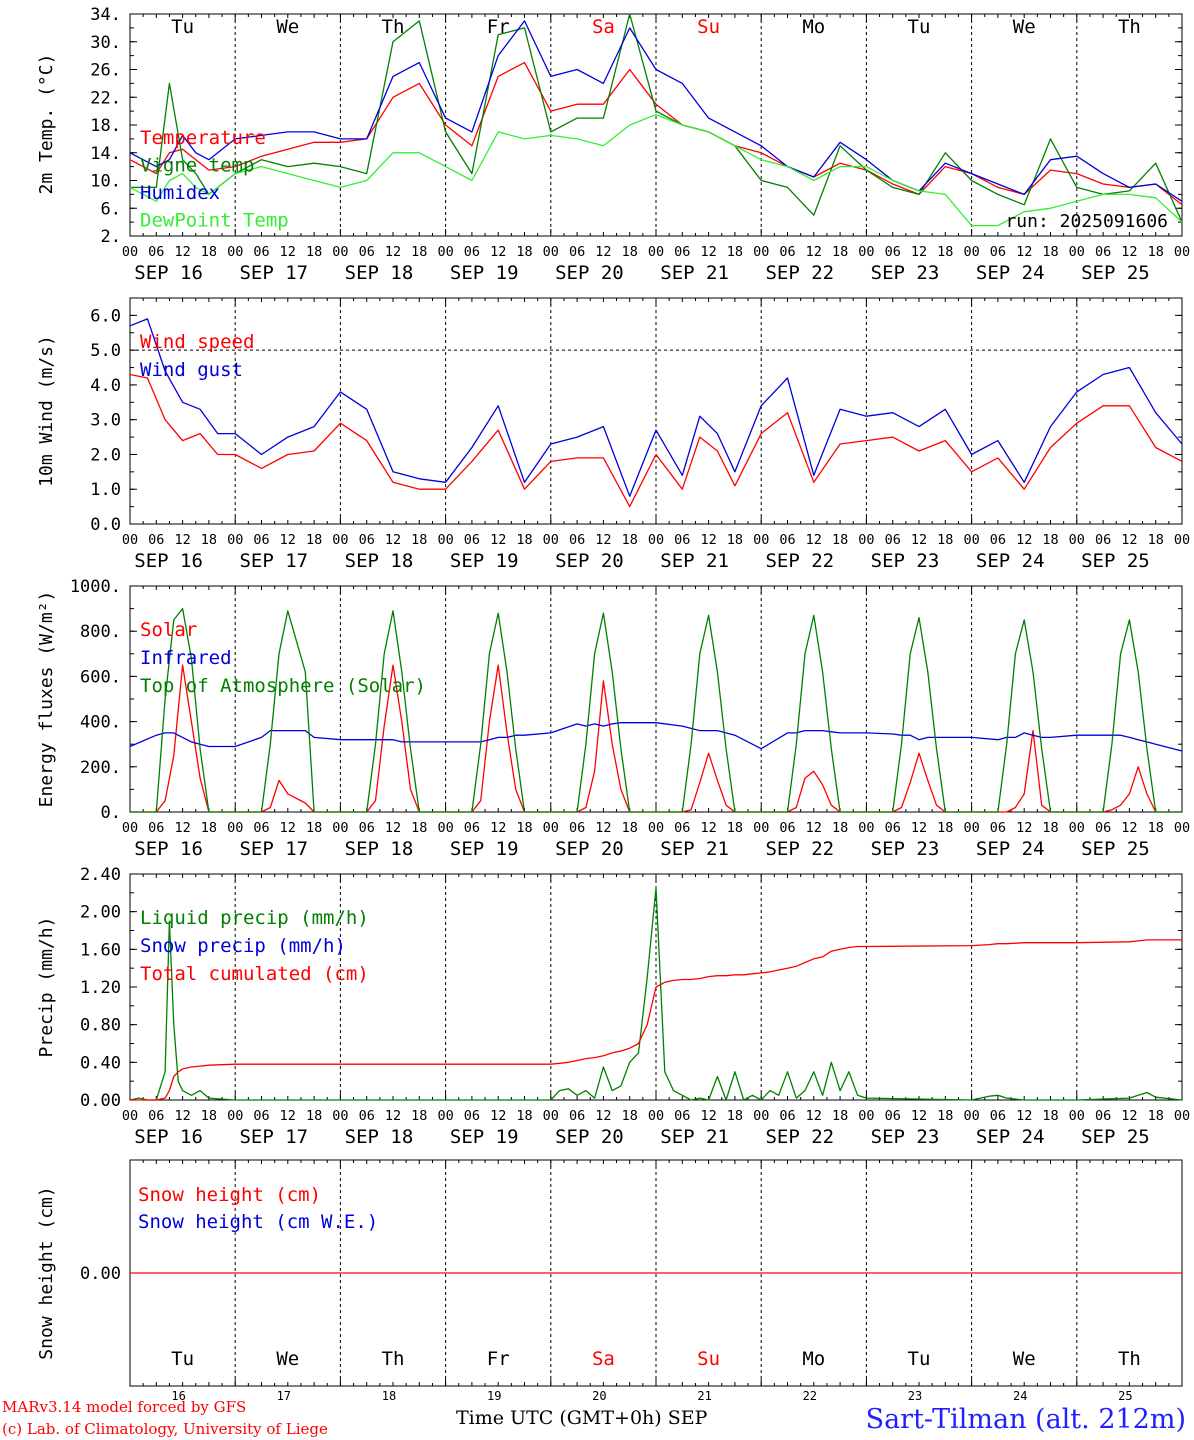 The height and width of the screenshot is (1440, 1194). Describe the element at coordinates (105, 43) in the screenshot. I see `y-tick-label: 30.` at that location.